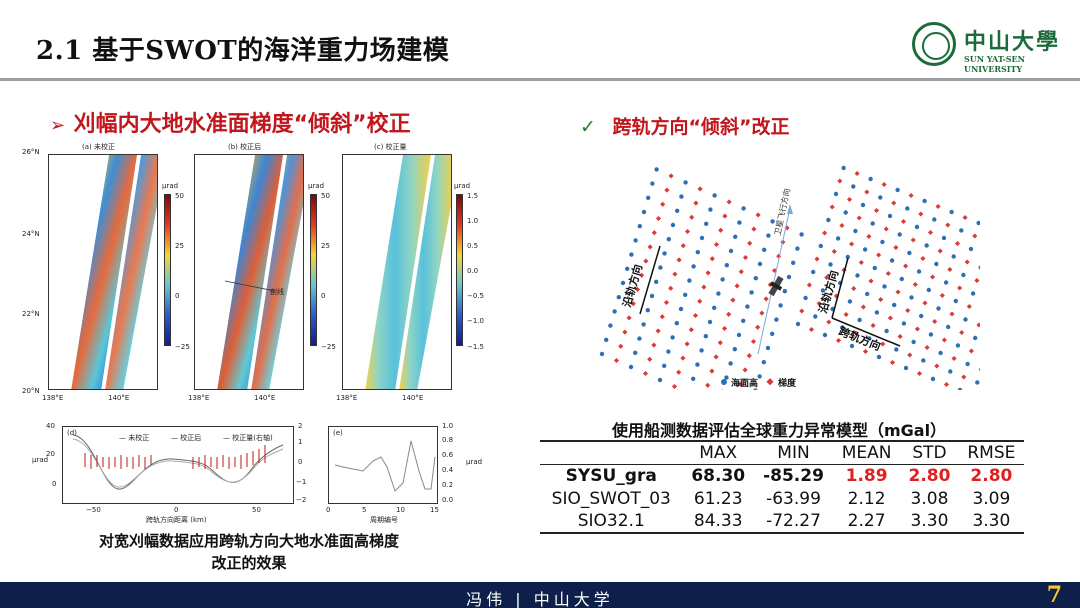  What do you see at coordinates (252, 438) in the screenshot?
I see `legend-label: 校正量(右轴)` at bounding box center [252, 438].